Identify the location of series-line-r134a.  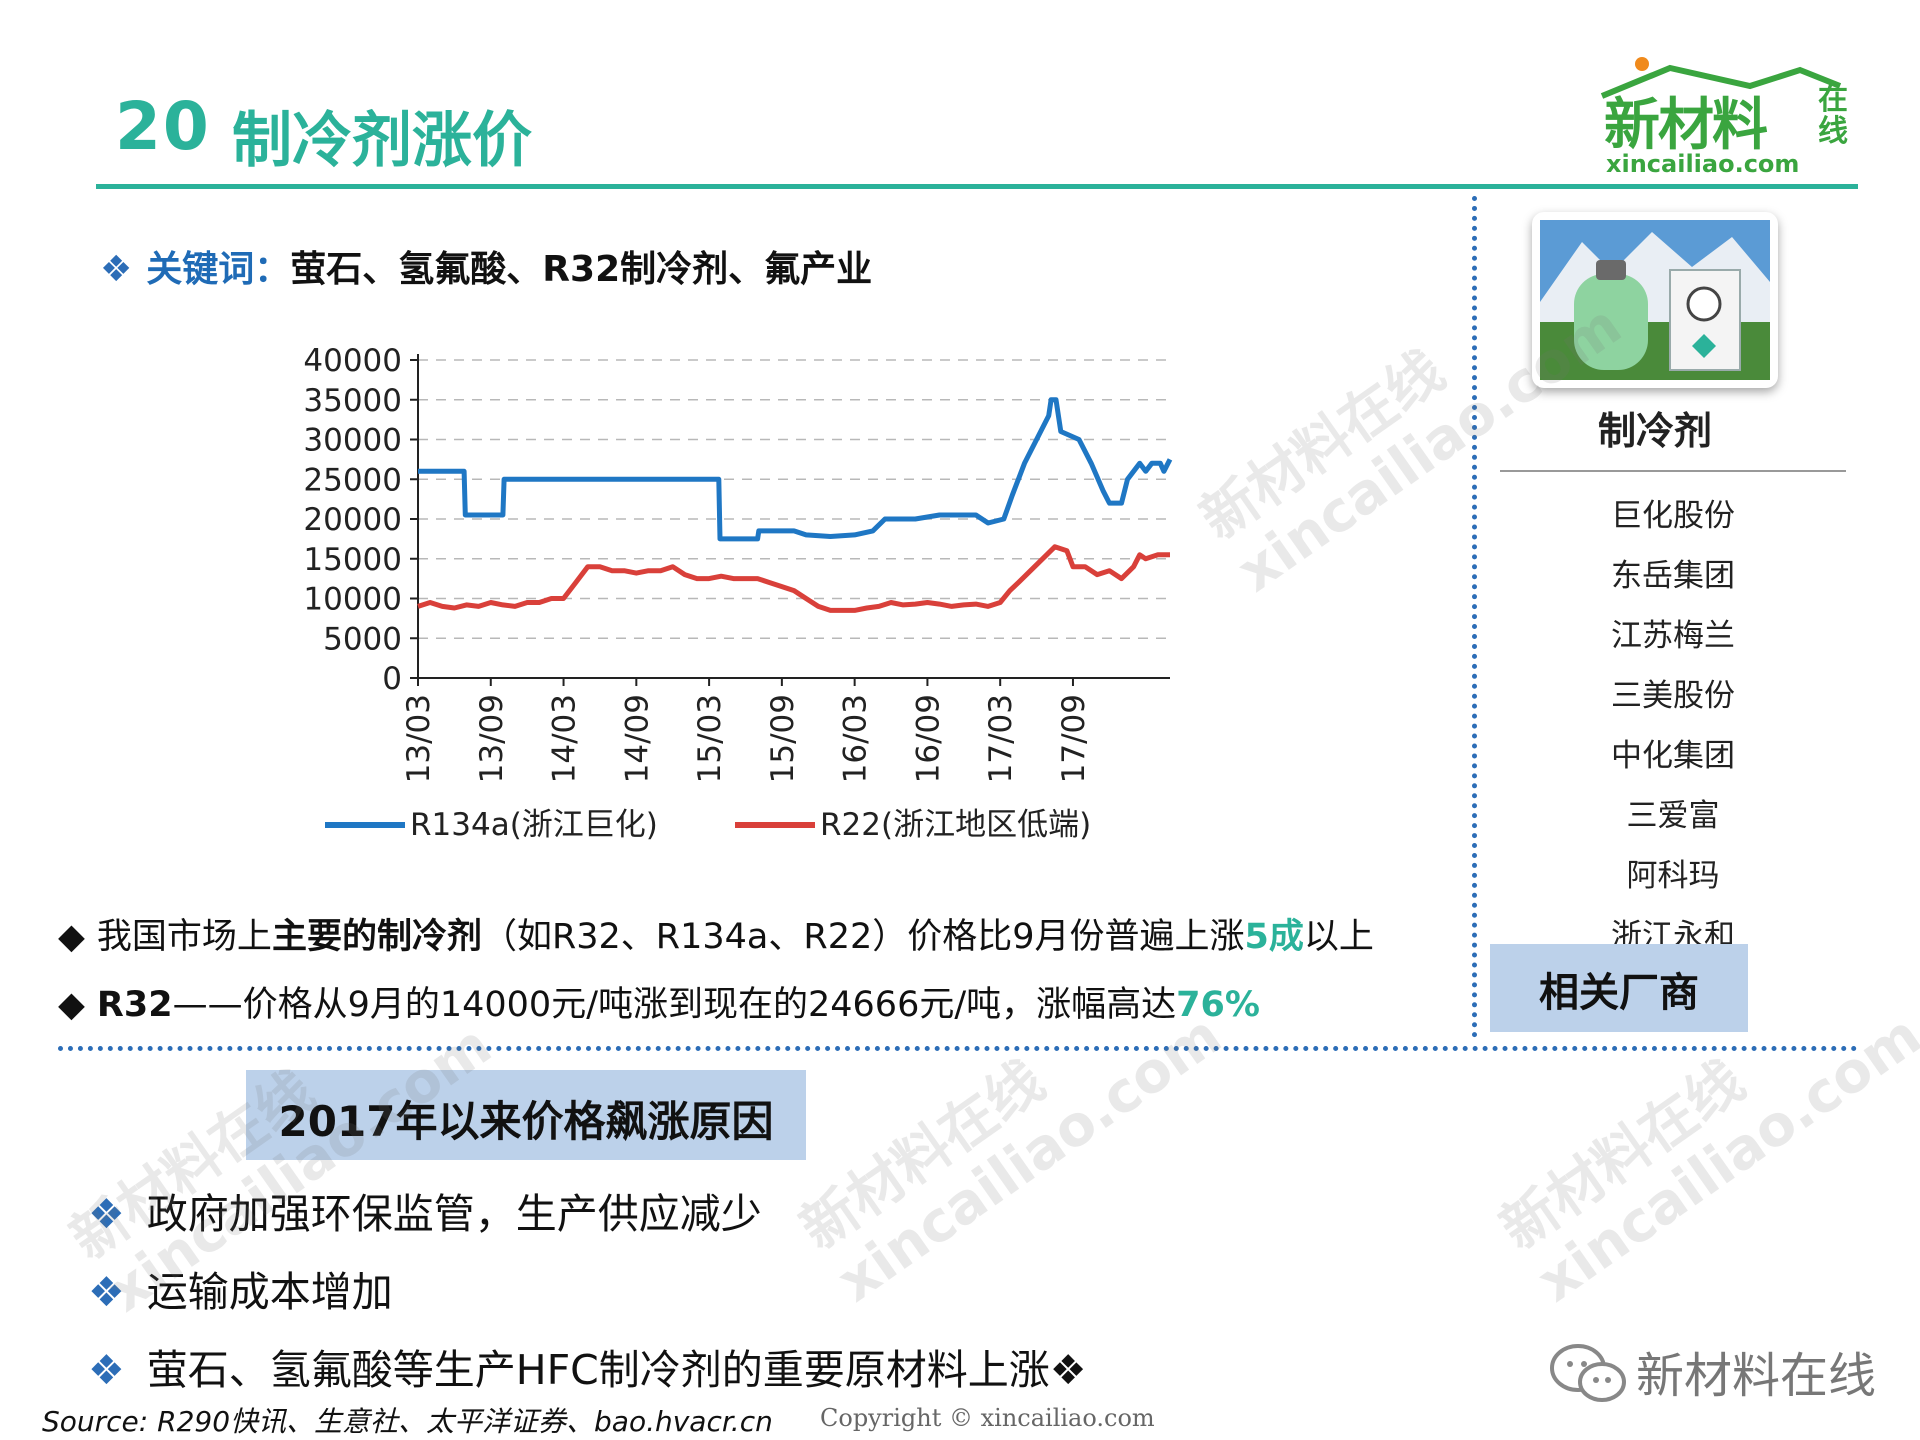
(795, 469).